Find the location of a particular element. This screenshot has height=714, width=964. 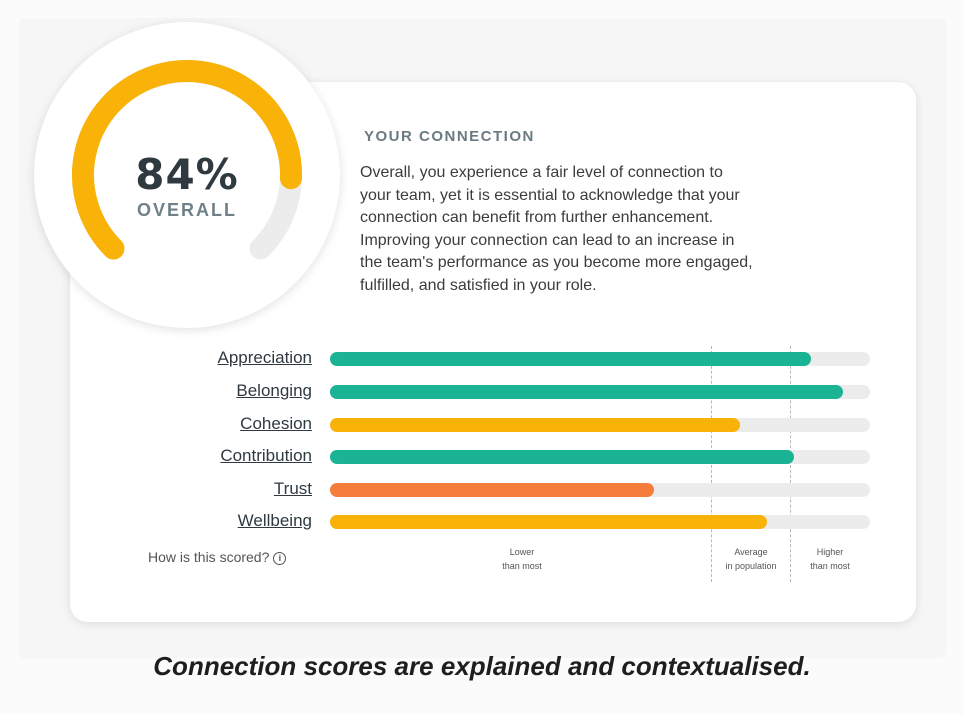

average-lower-divider is located at coordinates (711, 464).